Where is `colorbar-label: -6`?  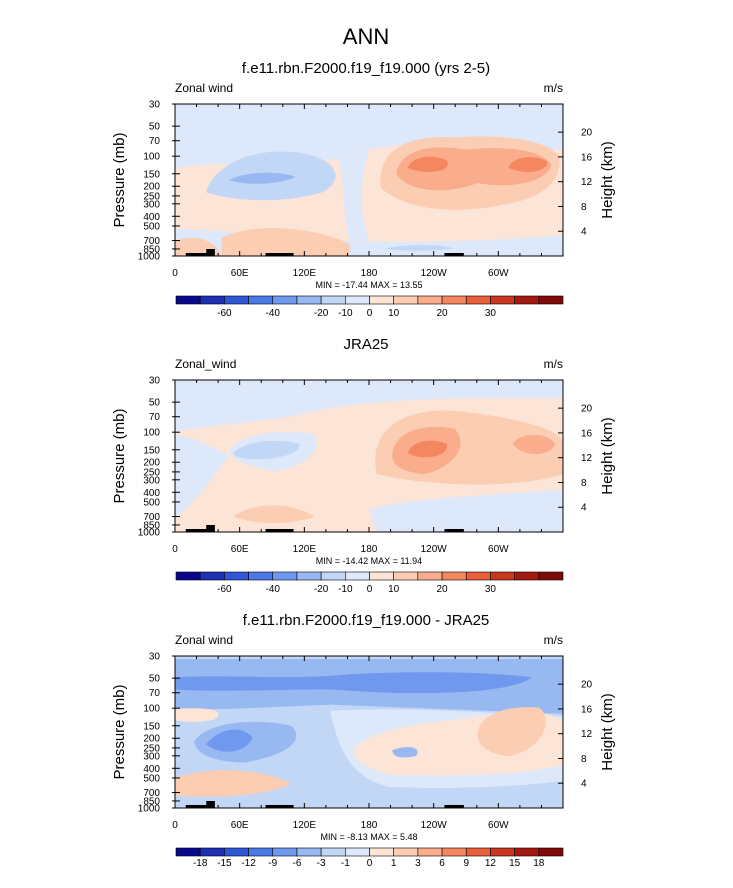 colorbar-label: -6 is located at coordinates (296, 863).